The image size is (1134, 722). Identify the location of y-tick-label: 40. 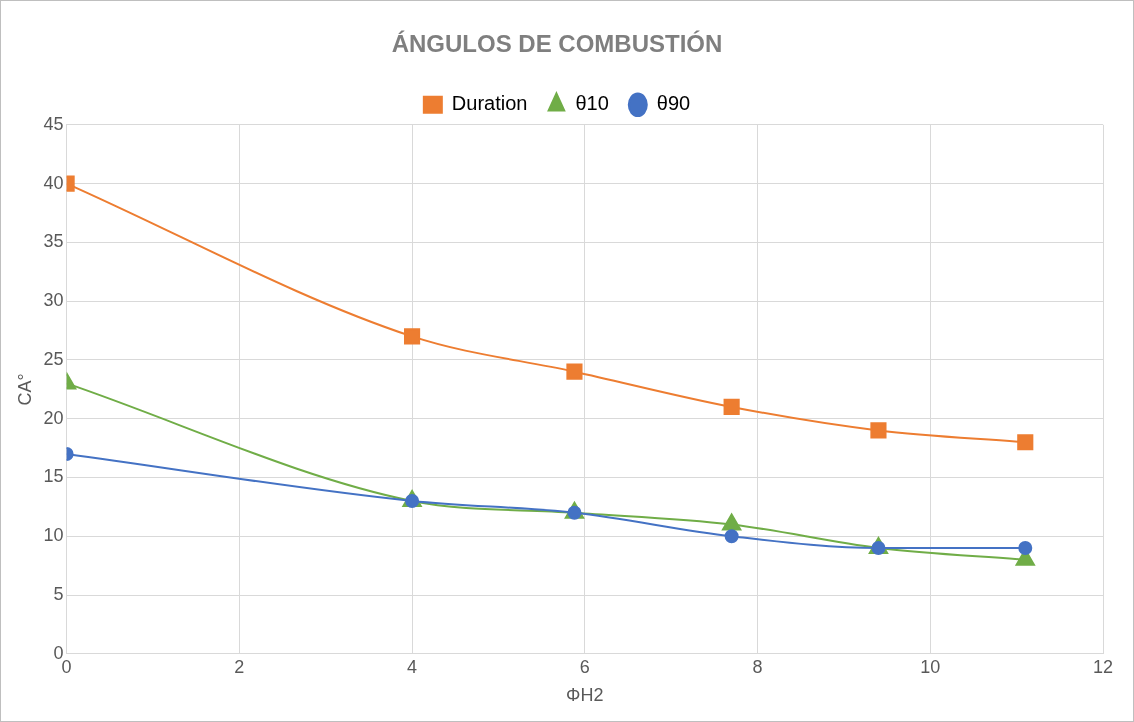
(53, 182).